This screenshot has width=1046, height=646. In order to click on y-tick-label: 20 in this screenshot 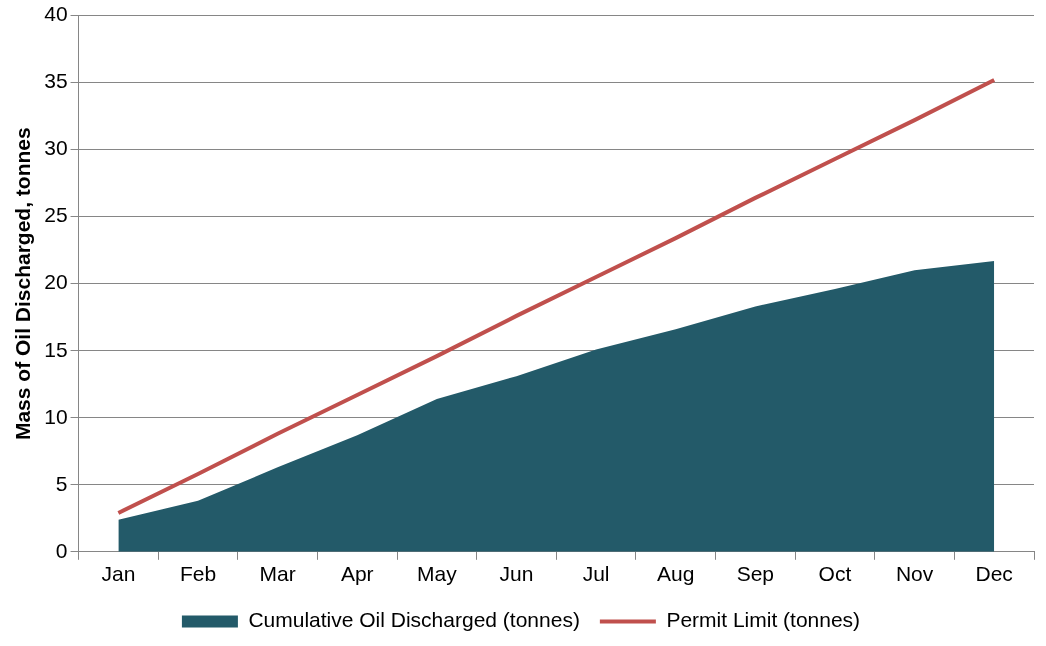, I will do `click(56, 282)`.